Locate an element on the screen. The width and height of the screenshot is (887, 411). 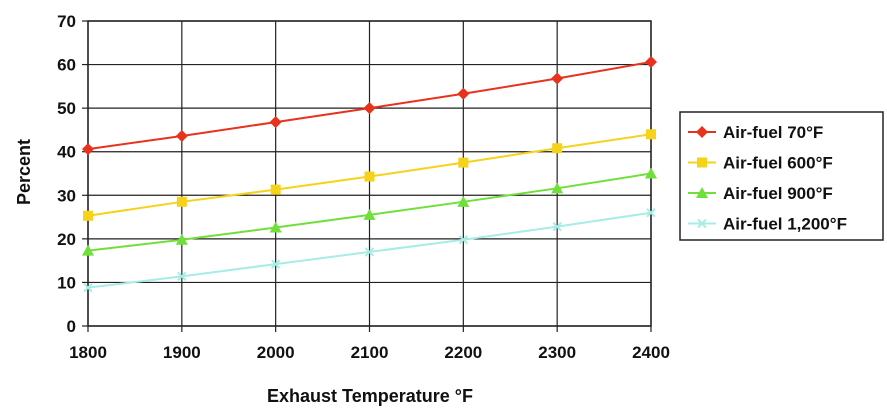
legend-label: Air-fuel 1,200°F is located at coordinates (785, 224).